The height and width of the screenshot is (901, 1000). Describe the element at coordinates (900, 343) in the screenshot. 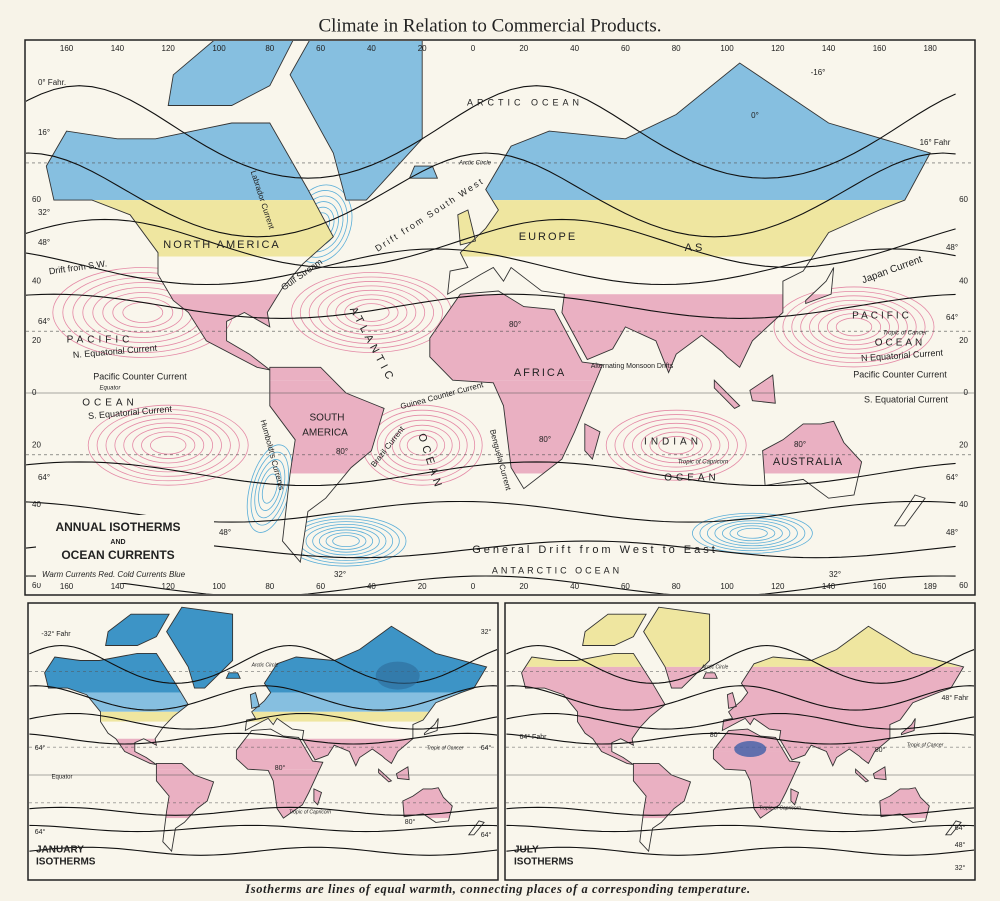

I see `map-label: OCEAN` at that location.